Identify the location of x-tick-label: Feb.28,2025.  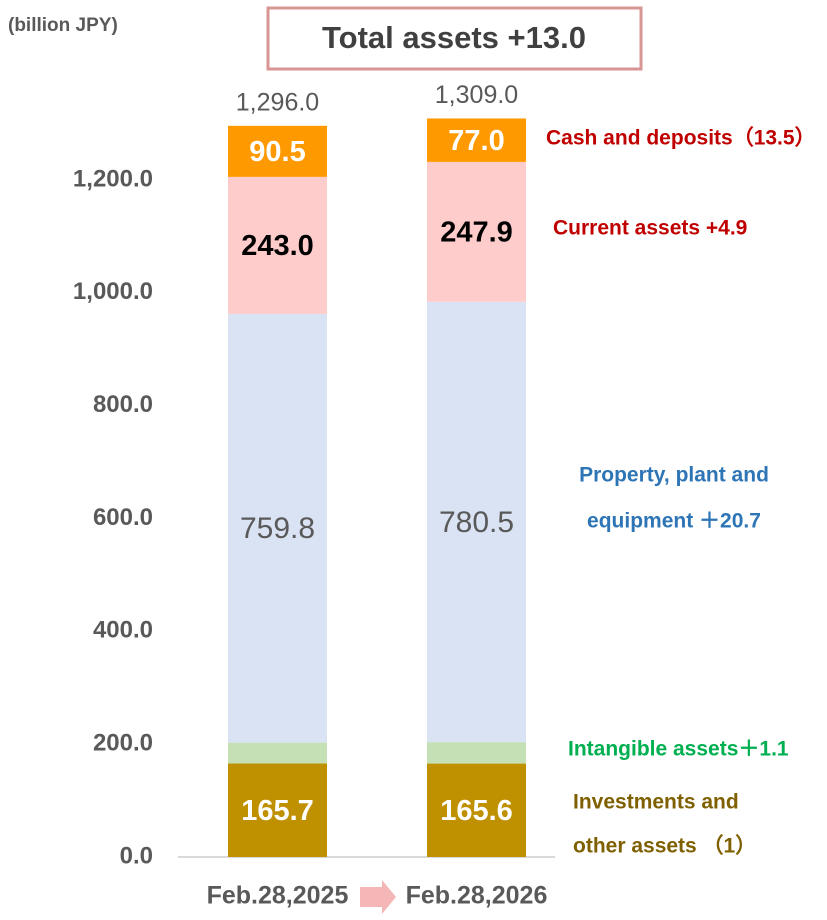
(278, 896).